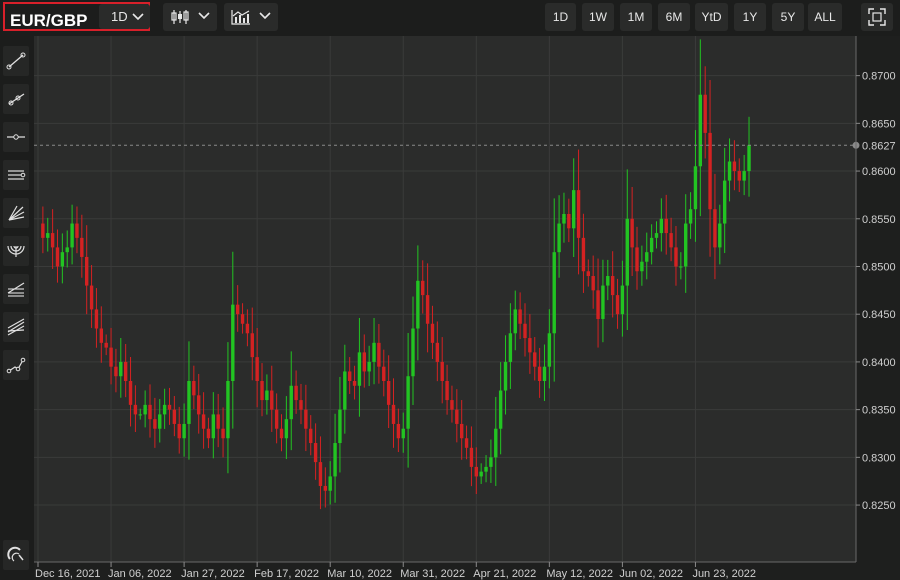  I want to click on y-tick-label: 0.8700, so click(879, 77).